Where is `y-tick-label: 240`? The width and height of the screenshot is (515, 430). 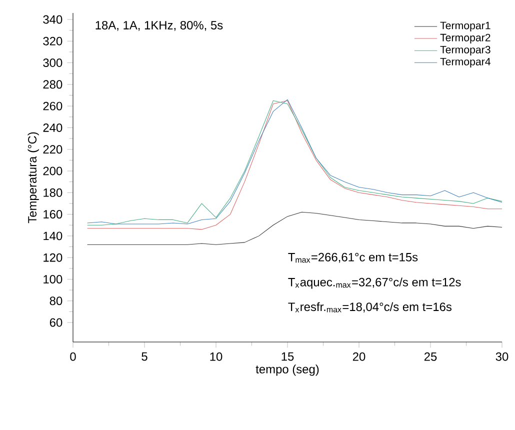 y-tick-label: 240 is located at coordinates (52, 127).